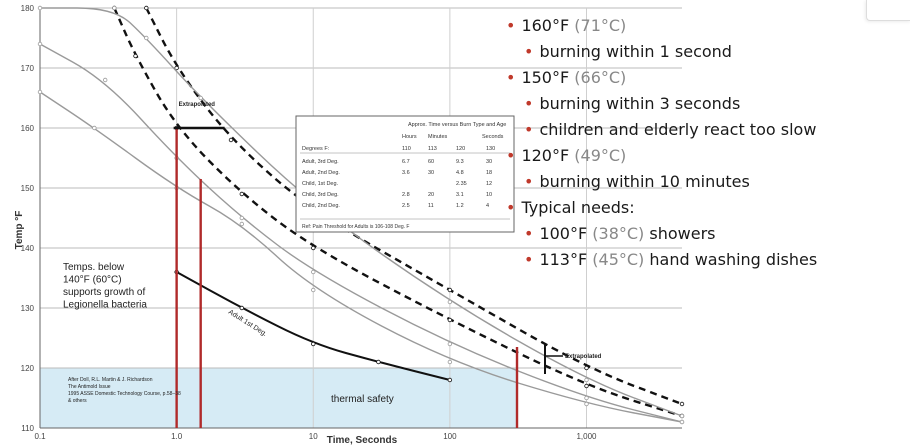  Describe the element at coordinates (320, 162) in the screenshot. I see `table-cell: Adult, 3rd Deg.` at that location.